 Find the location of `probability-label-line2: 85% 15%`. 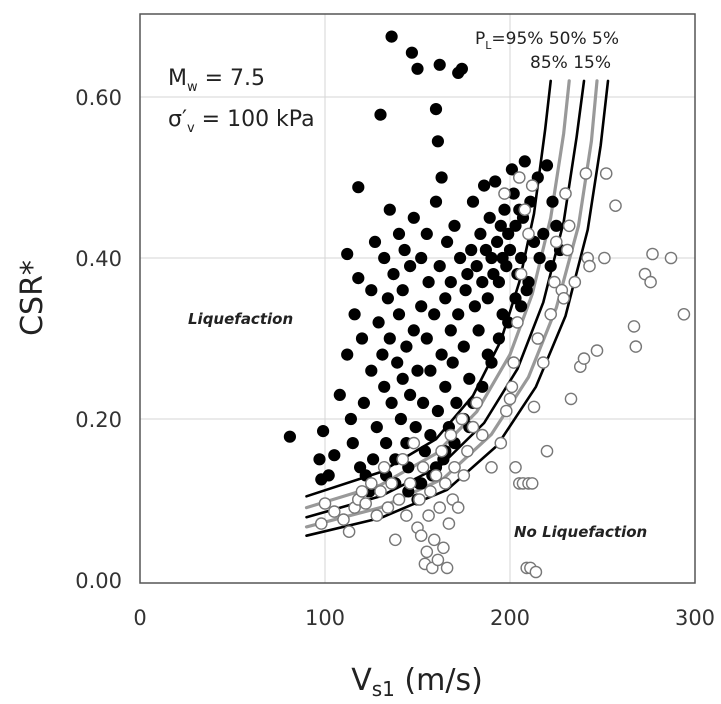

probability-label-line2: 85% 15% is located at coordinates (570, 63).